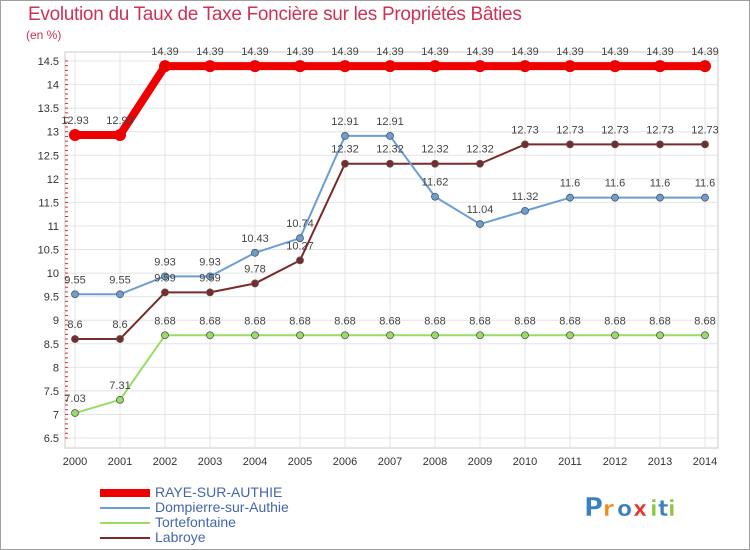  I want to click on data-label: 10.27, so click(300, 246).